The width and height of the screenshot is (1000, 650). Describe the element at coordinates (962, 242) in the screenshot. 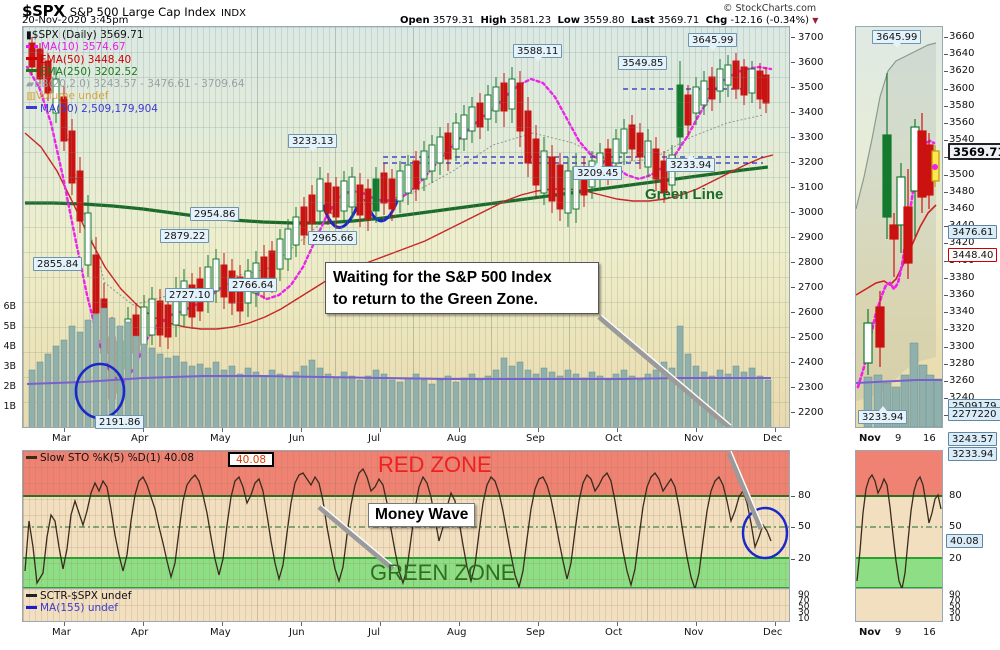

I see `mini-price-axis-label: 3420` at that location.